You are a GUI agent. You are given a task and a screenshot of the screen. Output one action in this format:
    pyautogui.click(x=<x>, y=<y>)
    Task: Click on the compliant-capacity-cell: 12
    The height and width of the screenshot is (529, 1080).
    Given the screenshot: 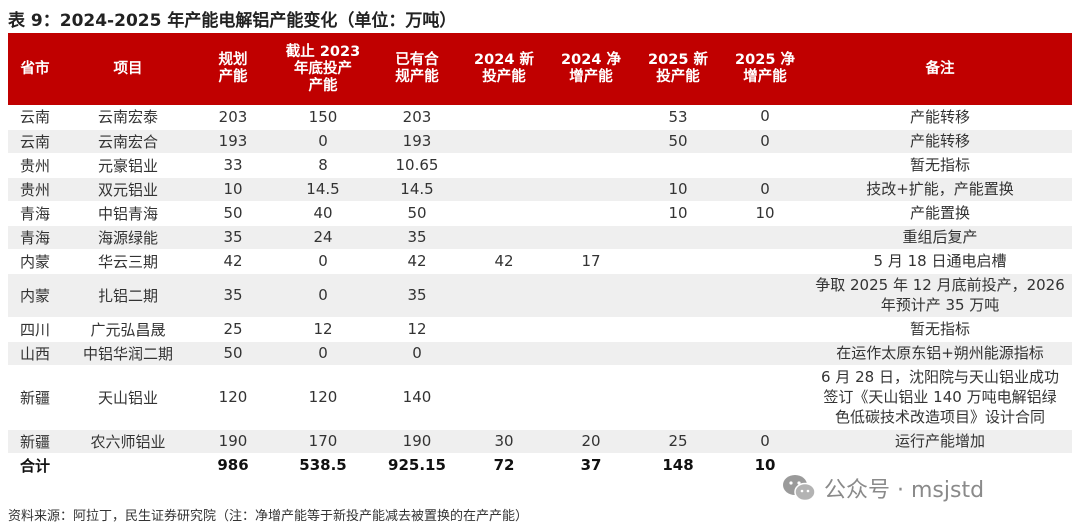 What is the action you would take?
    pyautogui.click(x=417, y=329)
    